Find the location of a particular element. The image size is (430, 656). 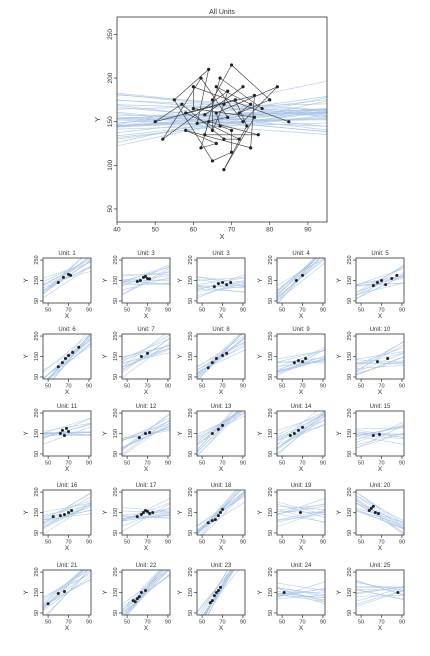

panel-title: Unit: 6 is located at coordinates (67, 330).